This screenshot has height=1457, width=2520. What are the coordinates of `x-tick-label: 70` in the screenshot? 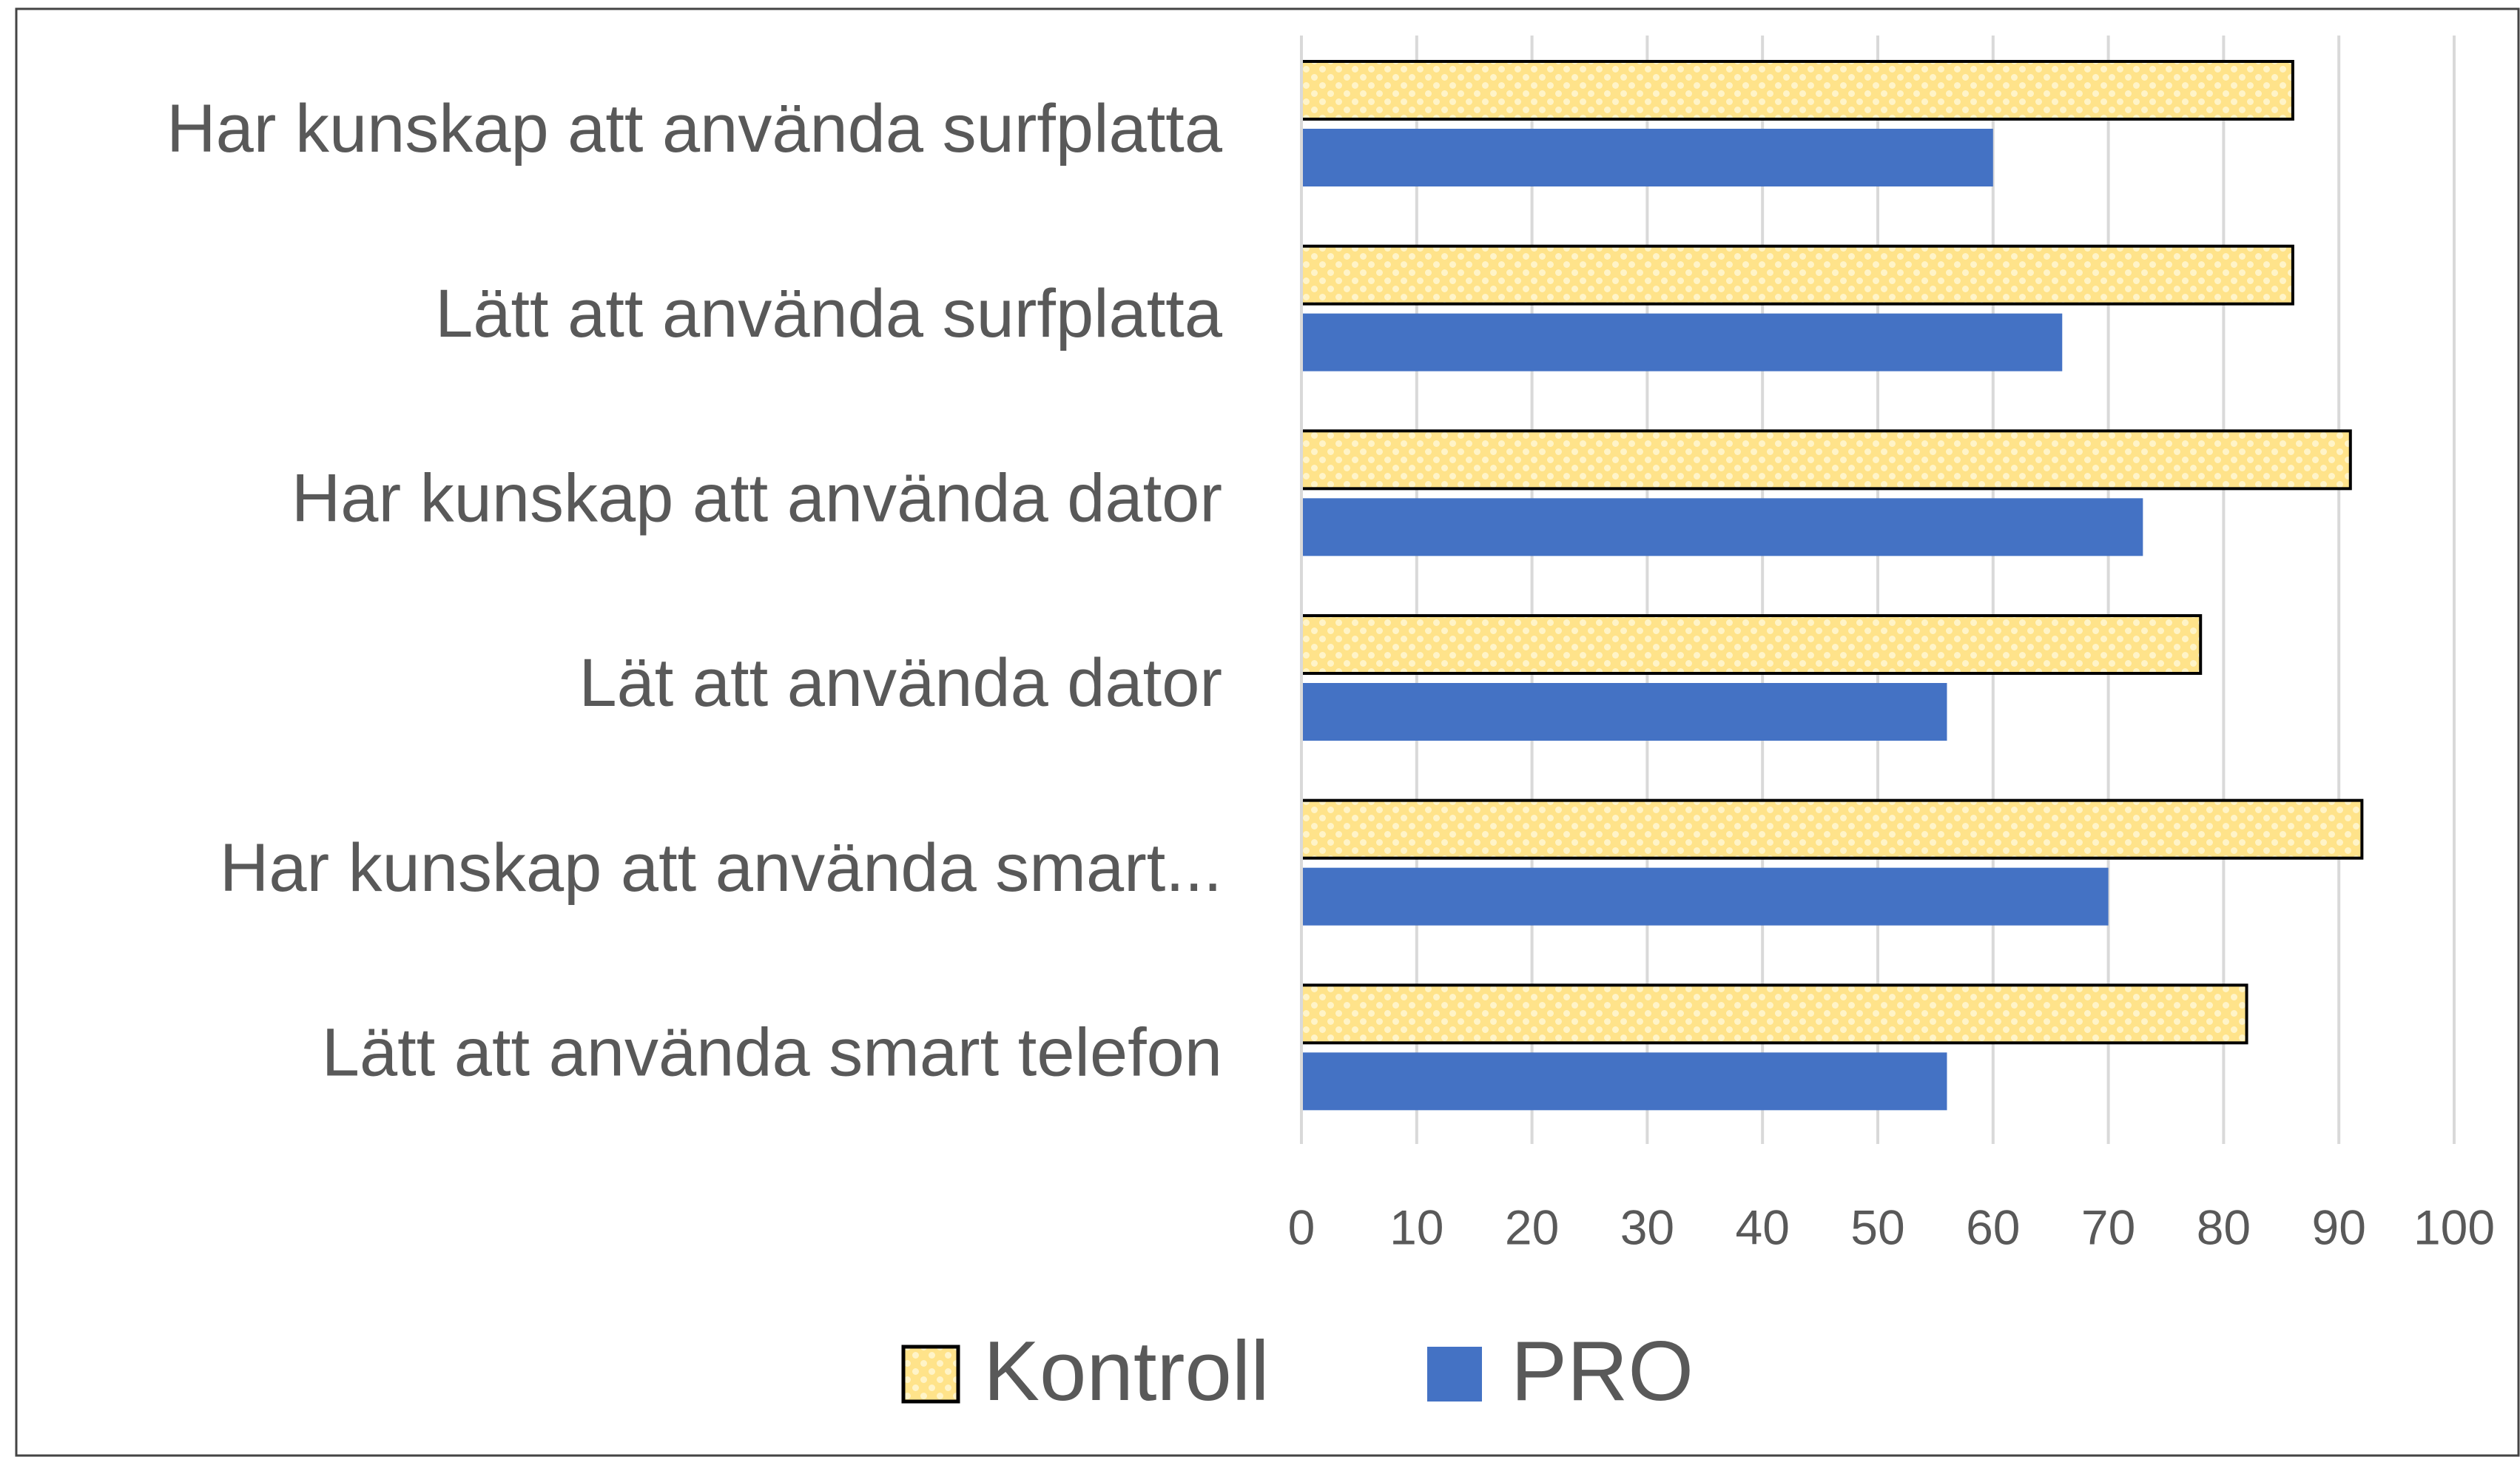 It's located at (2108, 1227).